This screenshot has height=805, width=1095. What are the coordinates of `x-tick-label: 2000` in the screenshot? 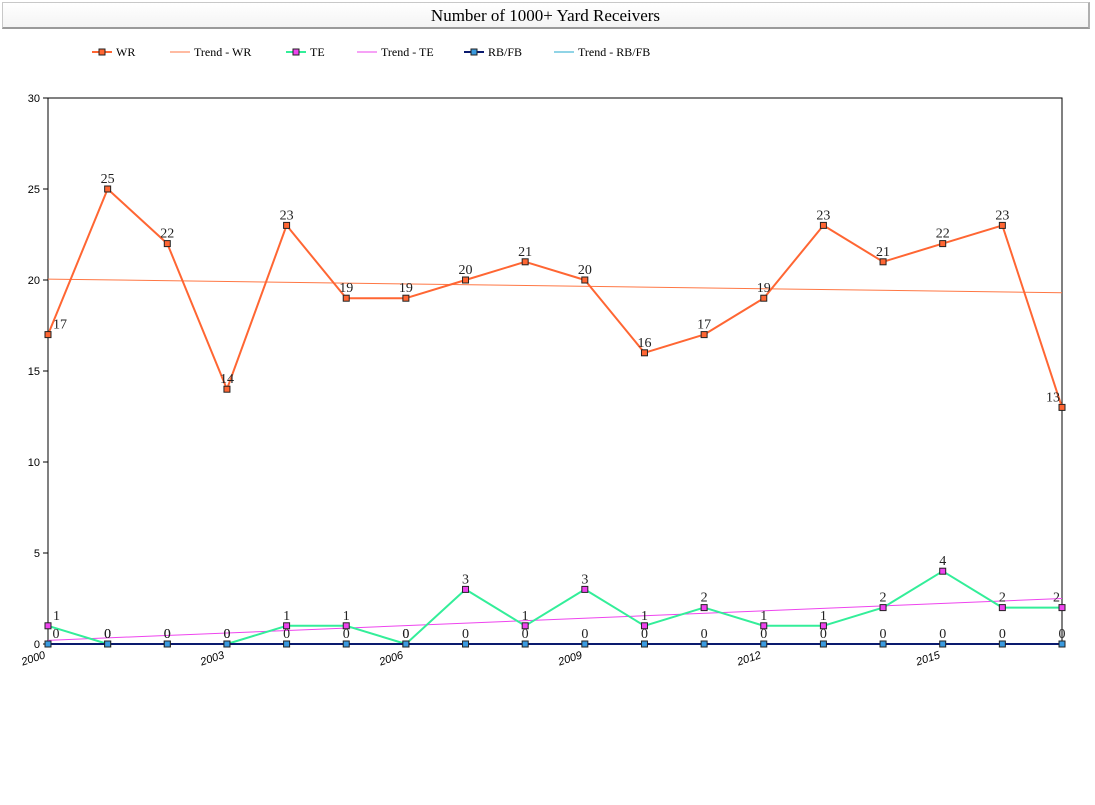 It's located at (33, 659).